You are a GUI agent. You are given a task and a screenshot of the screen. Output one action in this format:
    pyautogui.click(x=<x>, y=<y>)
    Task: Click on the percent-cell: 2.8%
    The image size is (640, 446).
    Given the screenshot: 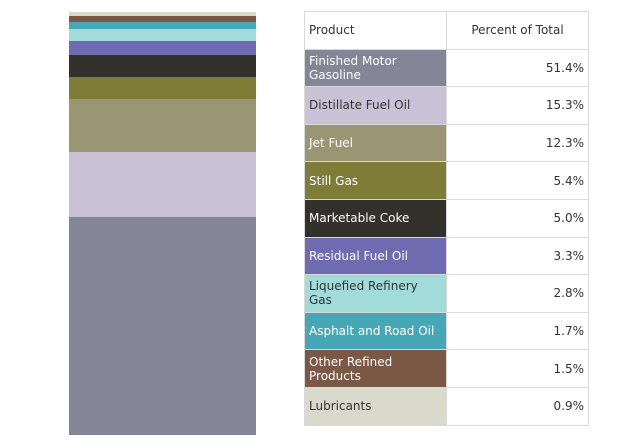 What is the action you would take?
    pyautogui.click(x=517, y=293)
    